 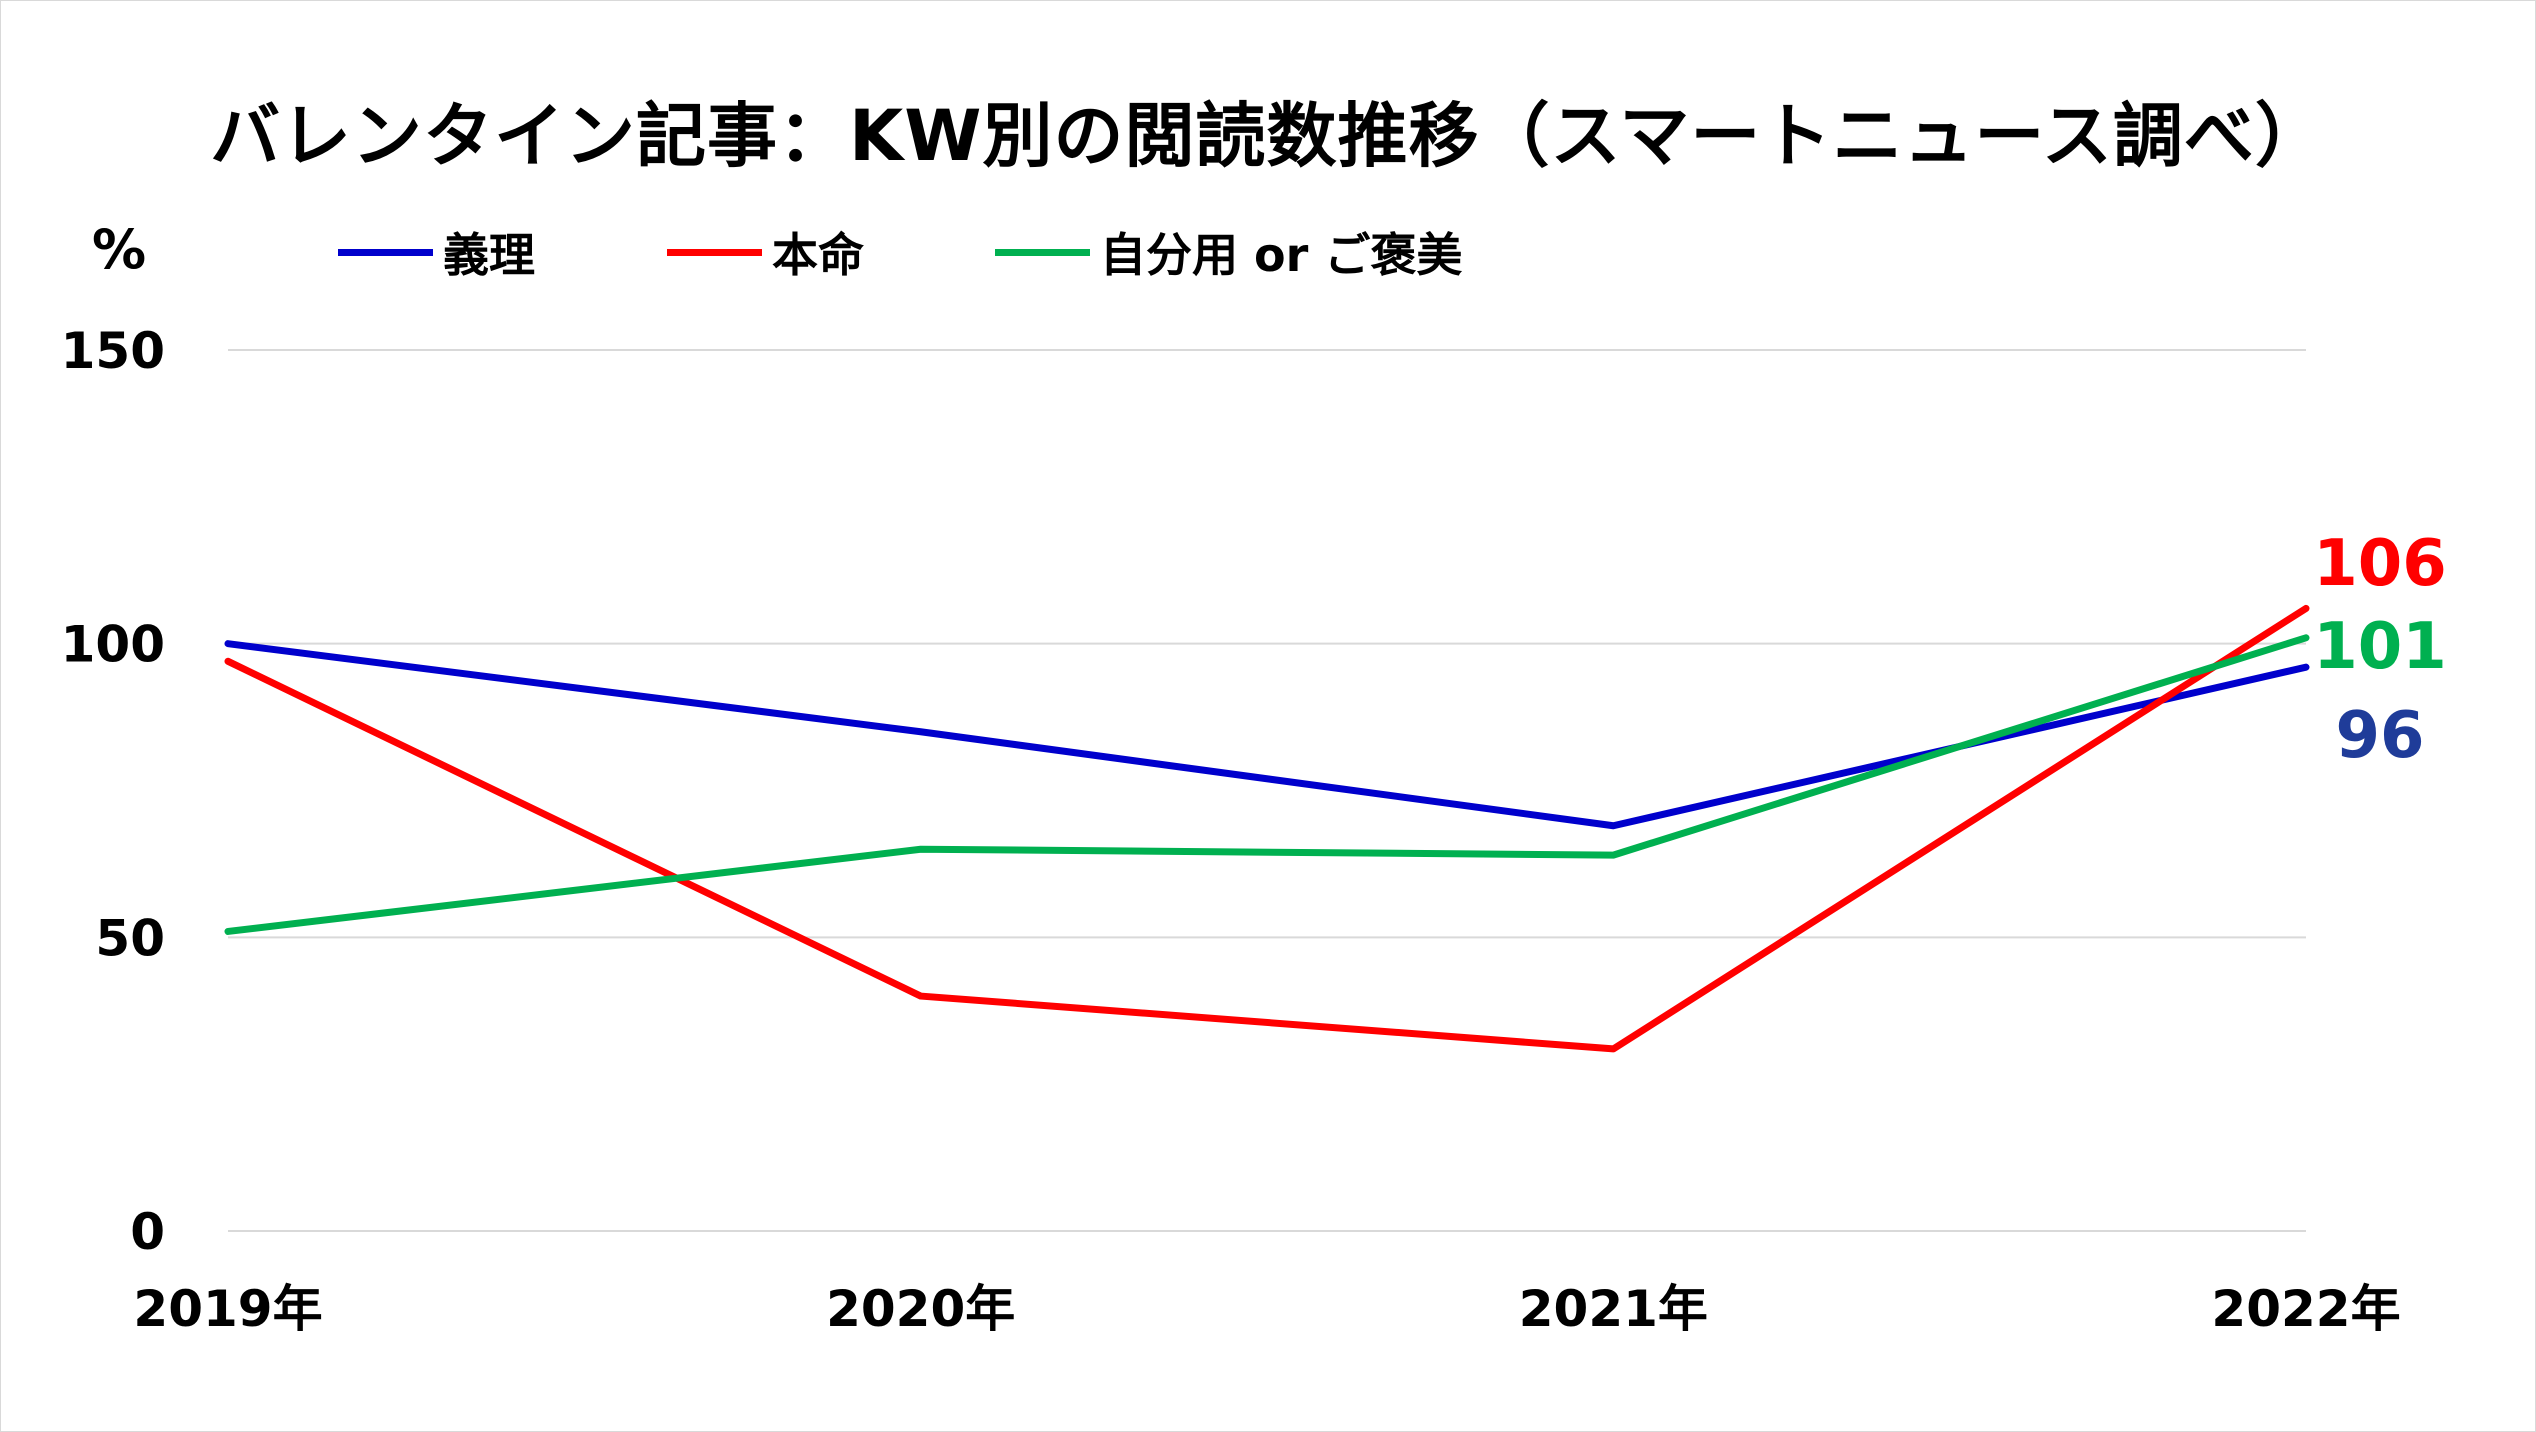 I want to click on chart-title: バレンタイン記事：KW別の閲読数推移（スマートニュース調べ）, so click(x=1268, y=136).